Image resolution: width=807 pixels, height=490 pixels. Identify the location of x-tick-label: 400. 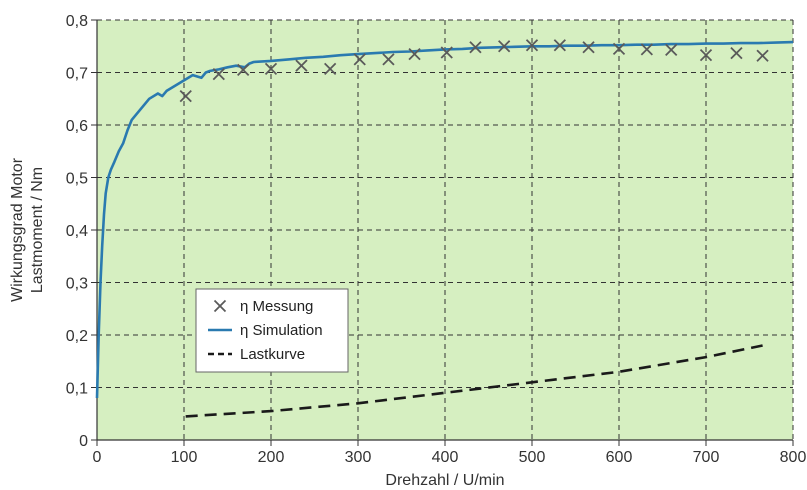
(445, 457).